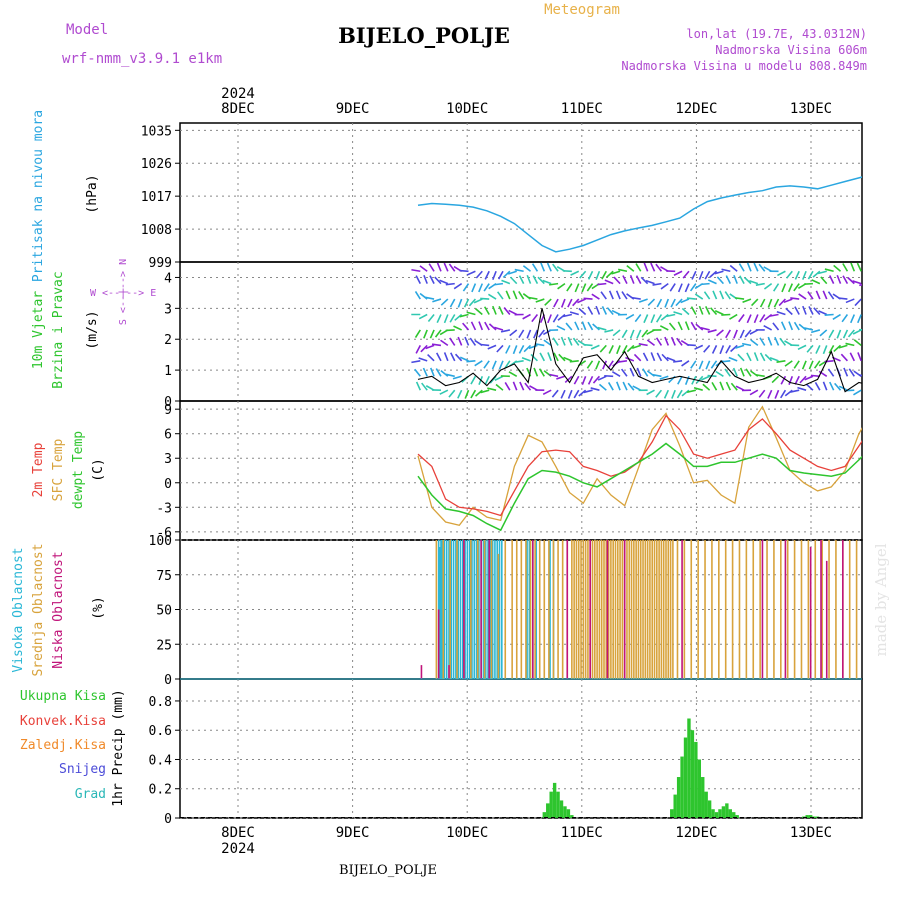 The height and width of the screenshot is (900, 900). I want to click on cloud-unit: (%), so click(98, 607).